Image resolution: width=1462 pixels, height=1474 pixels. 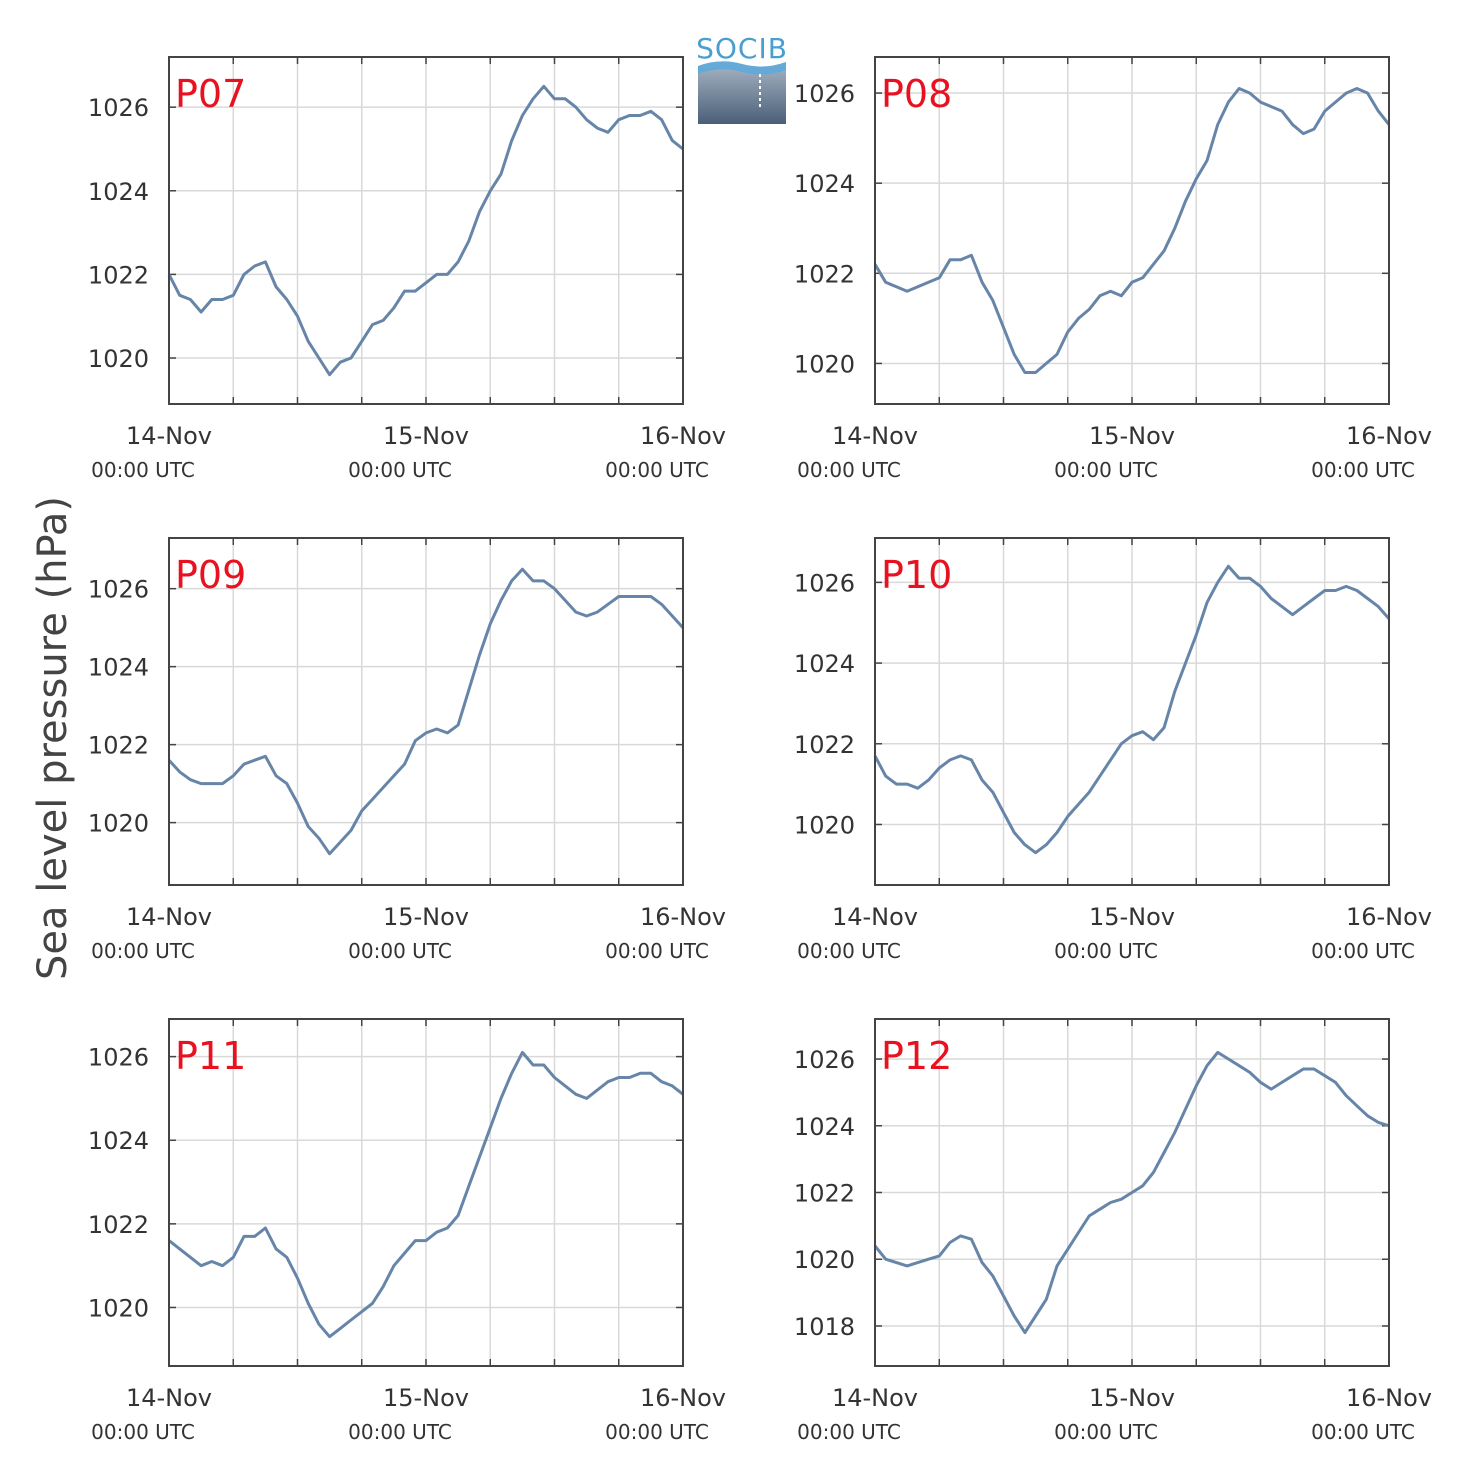 What do you see at coordinates (169, 917) in the screenshot?
I see `chart2-xtick-label: 14-Nov` at bounding box center [169, 917].